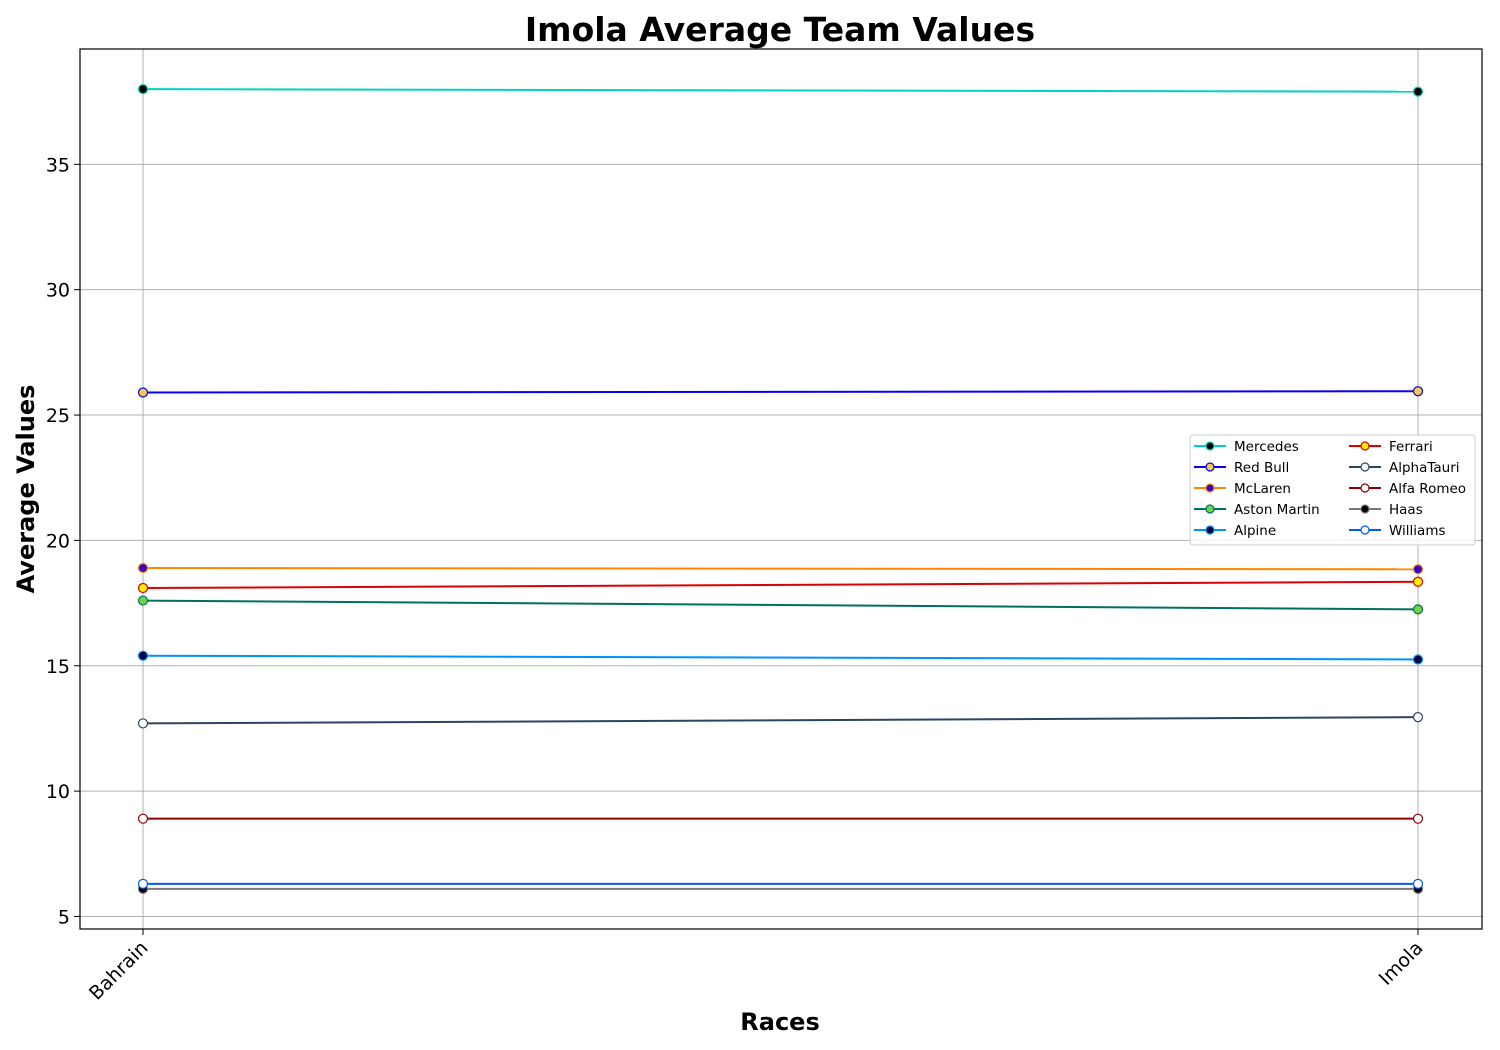  I want to click on legend-marker-alfa-romeo, so click(1365, 488).